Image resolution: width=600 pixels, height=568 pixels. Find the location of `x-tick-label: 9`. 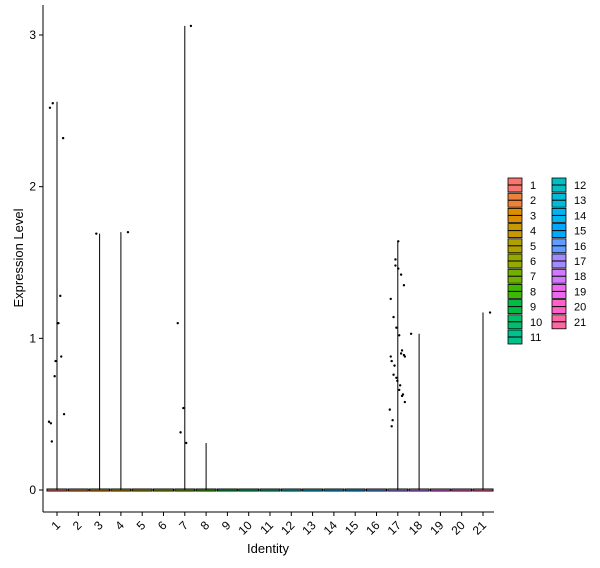

x-tick-label: 9 is located at coordinates (226, 525).